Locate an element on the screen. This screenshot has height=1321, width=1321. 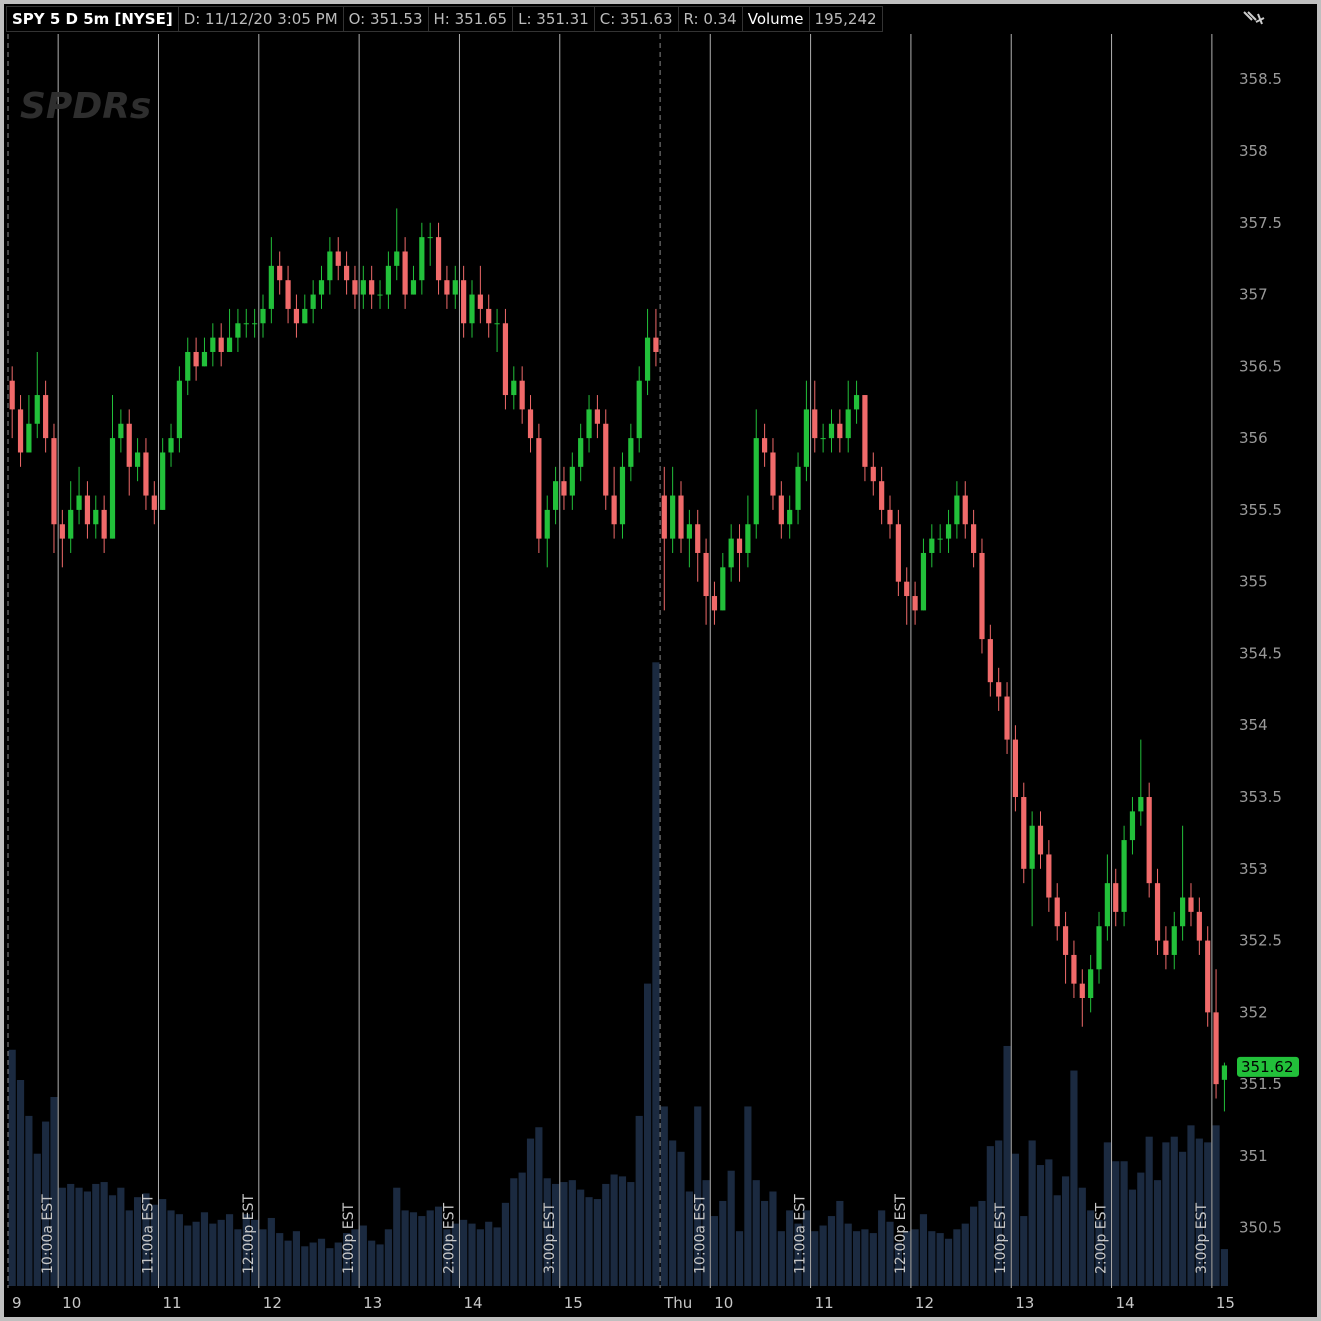
y-tick-label: 357 is located at coordinates (1253, 295).